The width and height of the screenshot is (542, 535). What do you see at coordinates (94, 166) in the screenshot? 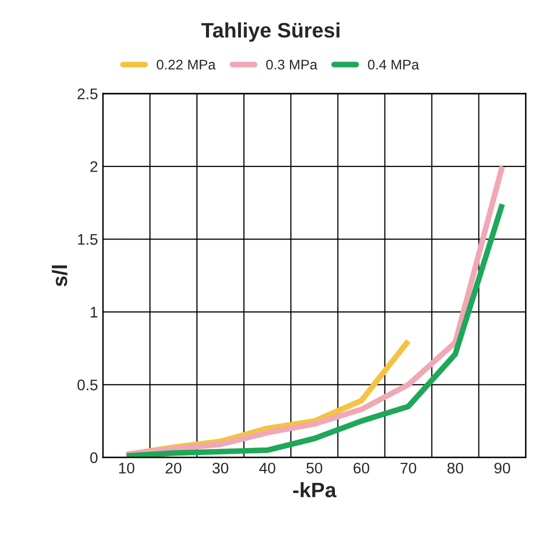
I see `y-tick-label: 2` at bounding box center [94, 166].